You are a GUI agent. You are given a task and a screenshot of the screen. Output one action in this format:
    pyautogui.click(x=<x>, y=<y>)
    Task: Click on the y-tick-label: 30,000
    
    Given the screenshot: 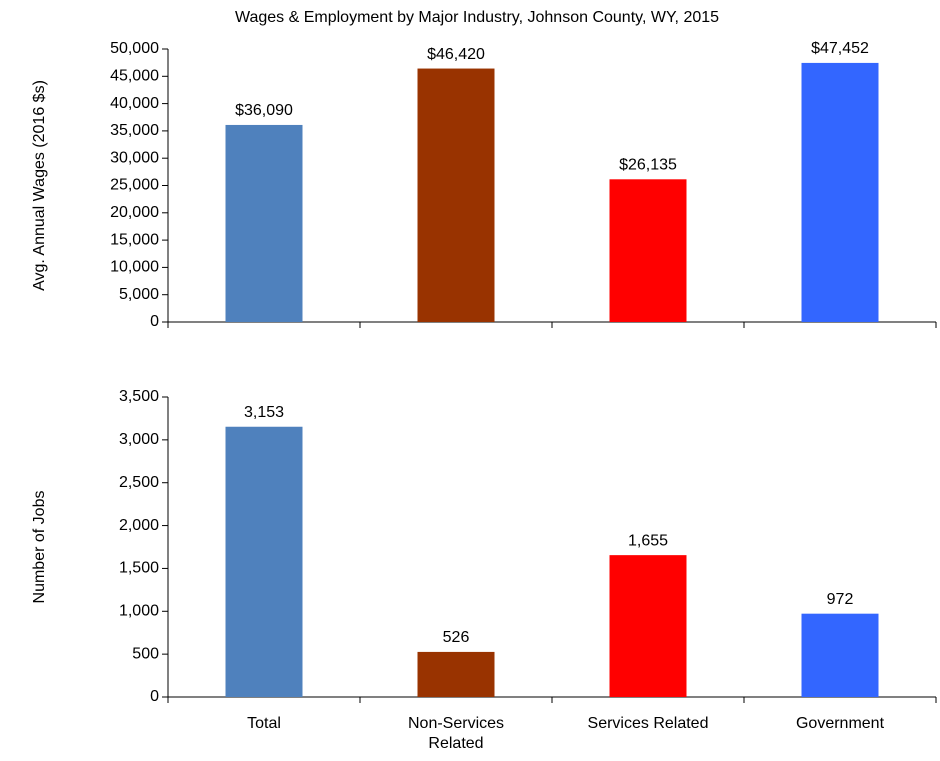 What is the action you would take?
    pyautogui.click(x=134, y=157)
    